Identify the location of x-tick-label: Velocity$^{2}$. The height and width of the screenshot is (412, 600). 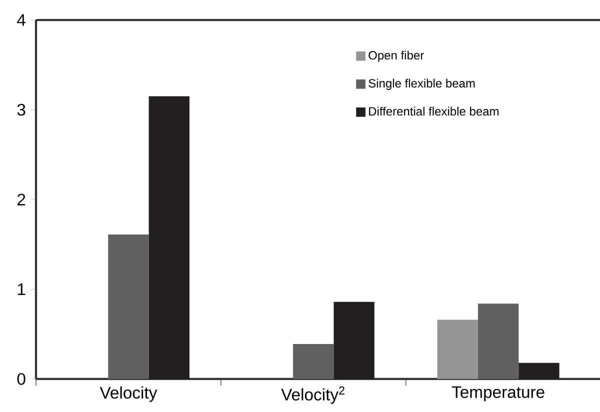
(312, 395).